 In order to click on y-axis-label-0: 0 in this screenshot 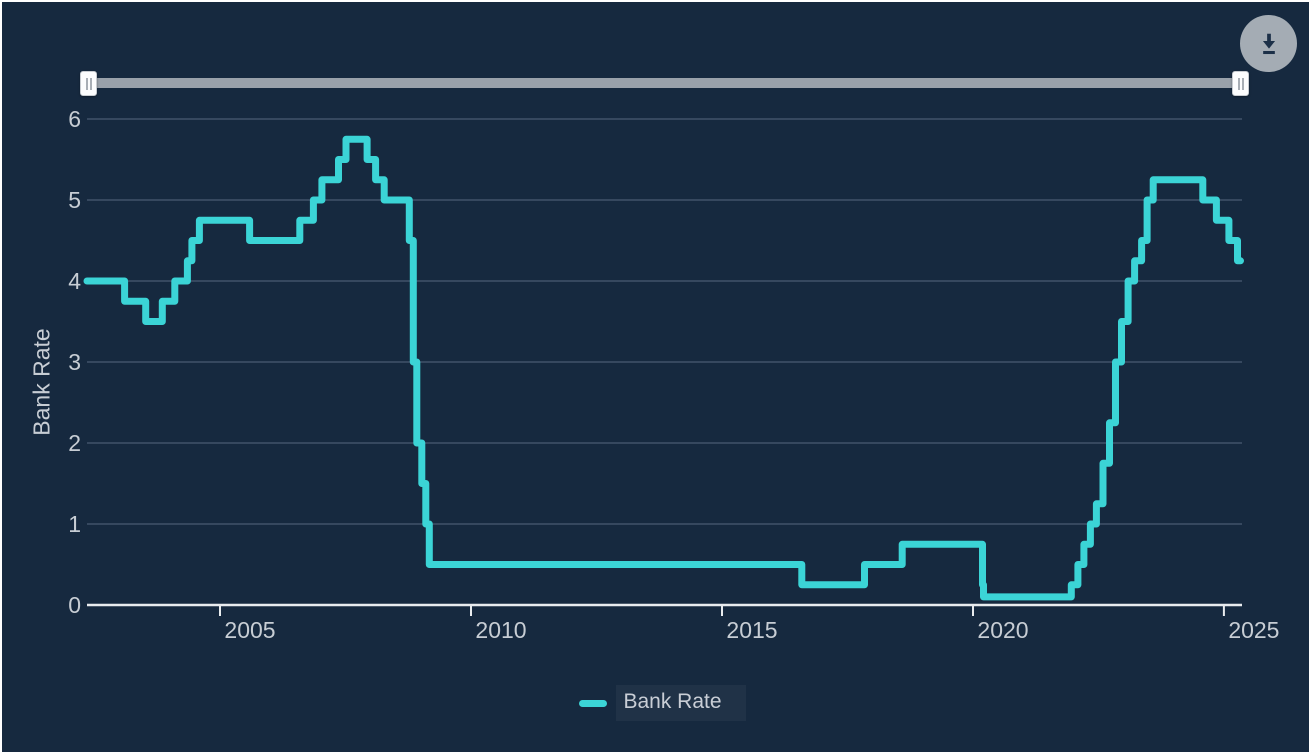, I will do `click(74, 605)`.